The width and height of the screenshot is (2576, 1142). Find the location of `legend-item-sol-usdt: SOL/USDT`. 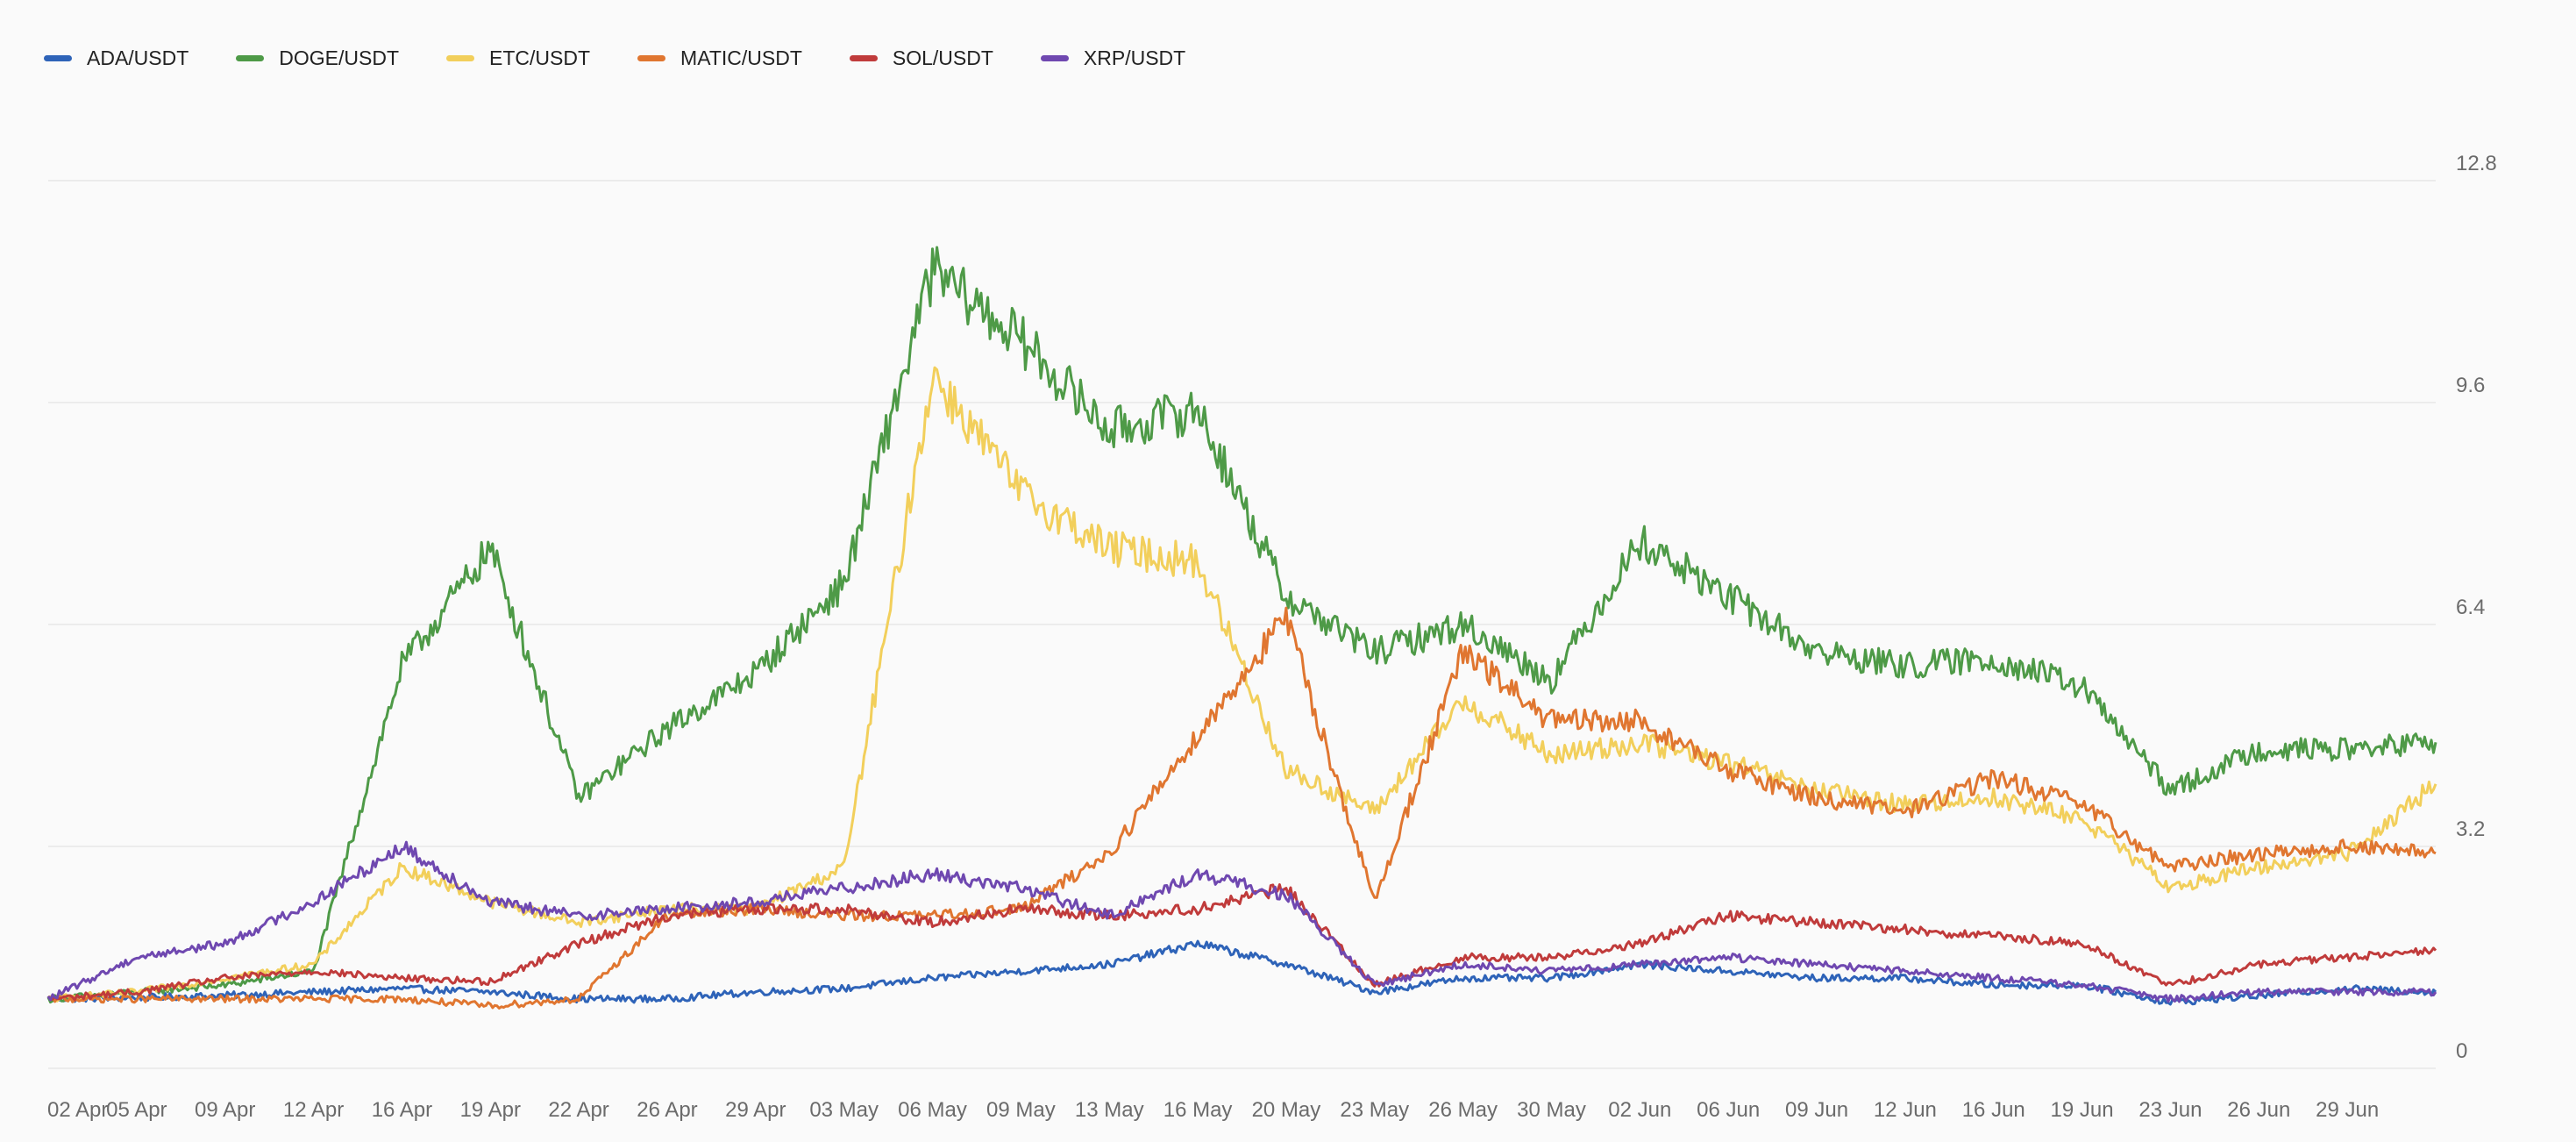

legend-item-sol-usdt: SOL/USDT is located at coordinates (921, 58).